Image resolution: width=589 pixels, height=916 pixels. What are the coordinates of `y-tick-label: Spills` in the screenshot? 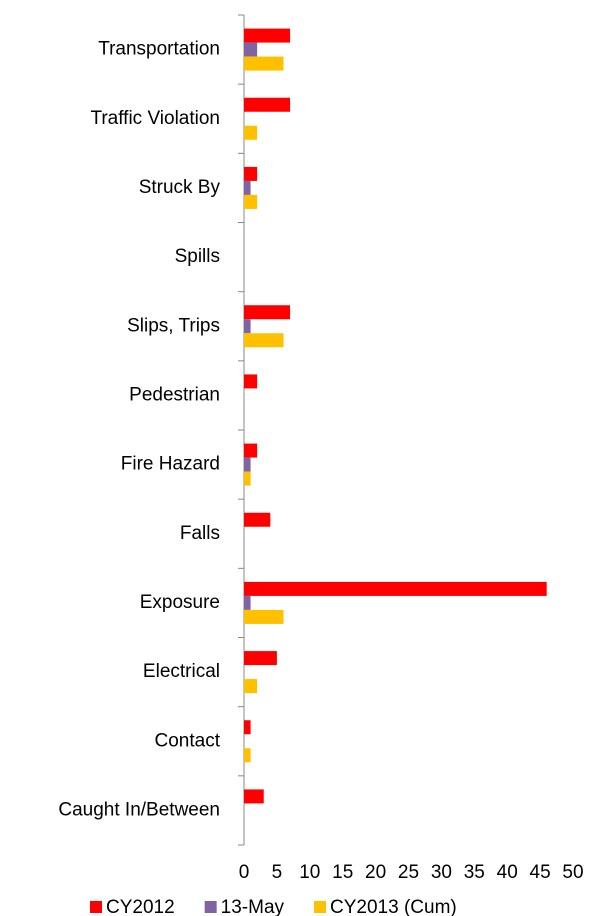 It's located at (197, 256).